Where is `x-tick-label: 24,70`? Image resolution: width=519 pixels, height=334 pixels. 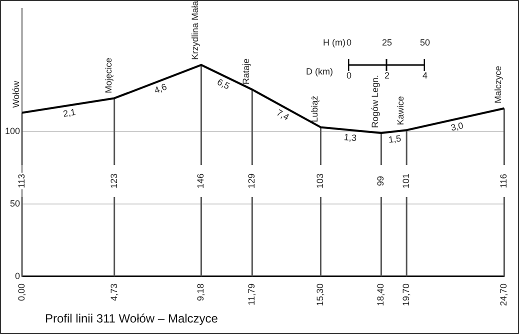
x-tick-label: 24,70 is located at coordinates (503, 294).